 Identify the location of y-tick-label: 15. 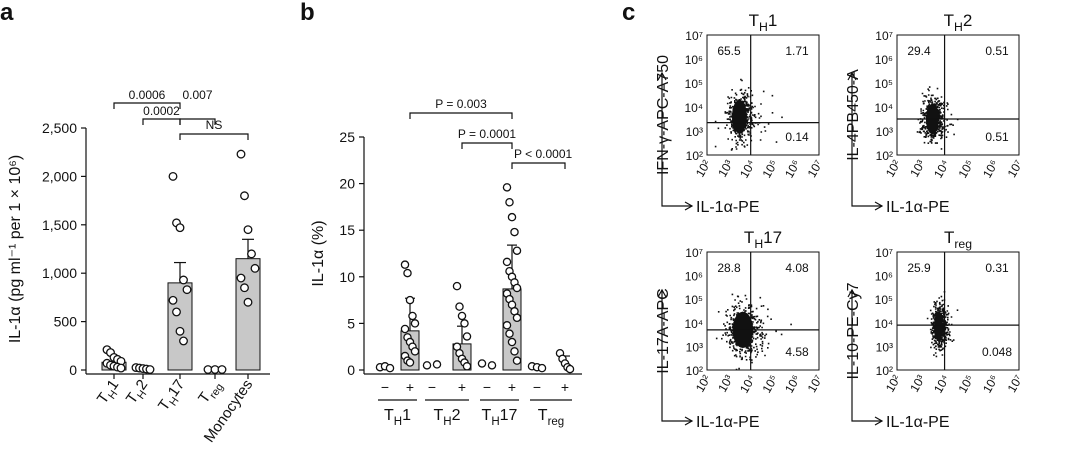
(347, 230).